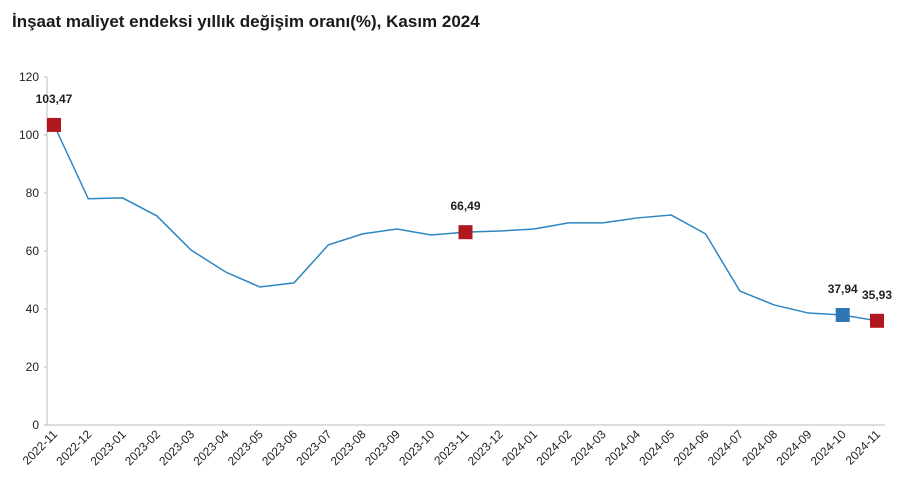 This screenshot has height=493, width=901. I want to click on x-tick-label: 2024-06, so click(691, 447).